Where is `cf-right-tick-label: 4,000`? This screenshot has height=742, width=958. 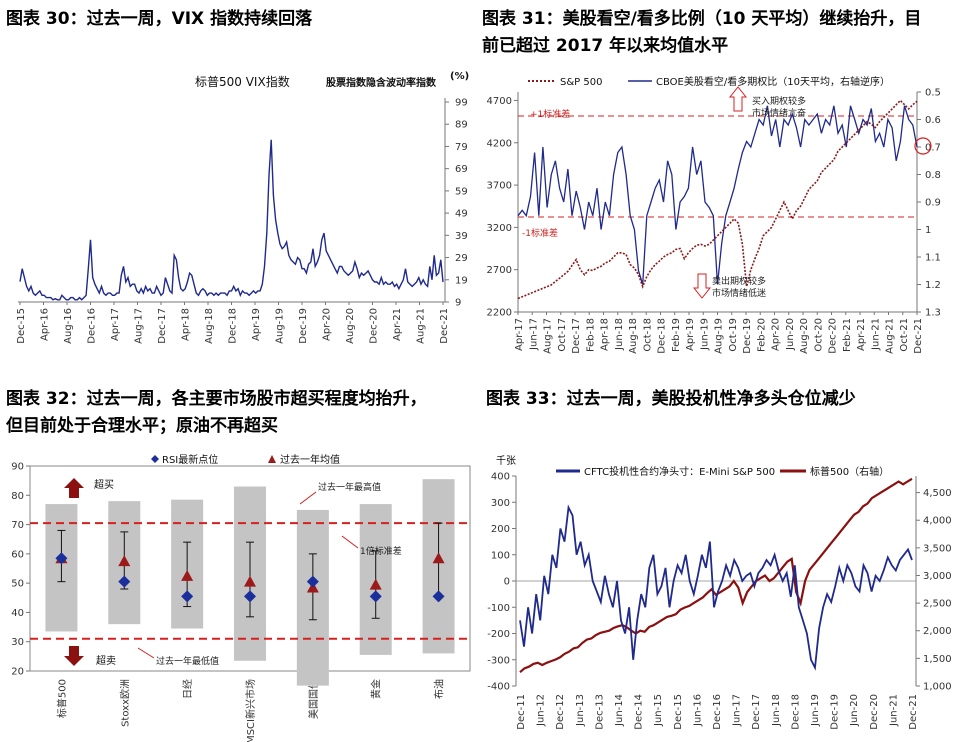
cf-right-tick-label: 4,000 is located at coordinates (937, 521).